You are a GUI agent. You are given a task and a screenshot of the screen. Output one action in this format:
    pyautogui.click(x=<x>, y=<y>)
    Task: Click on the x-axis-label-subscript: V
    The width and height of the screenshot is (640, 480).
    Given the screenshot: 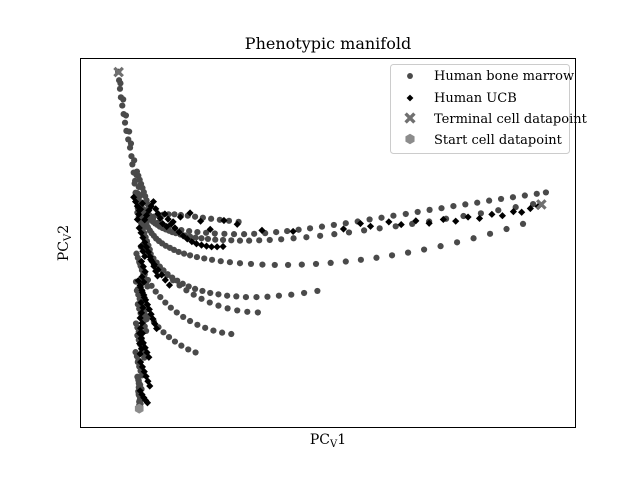 What is the action you would take?
    pyautogui.click(x=333, y=444)
    